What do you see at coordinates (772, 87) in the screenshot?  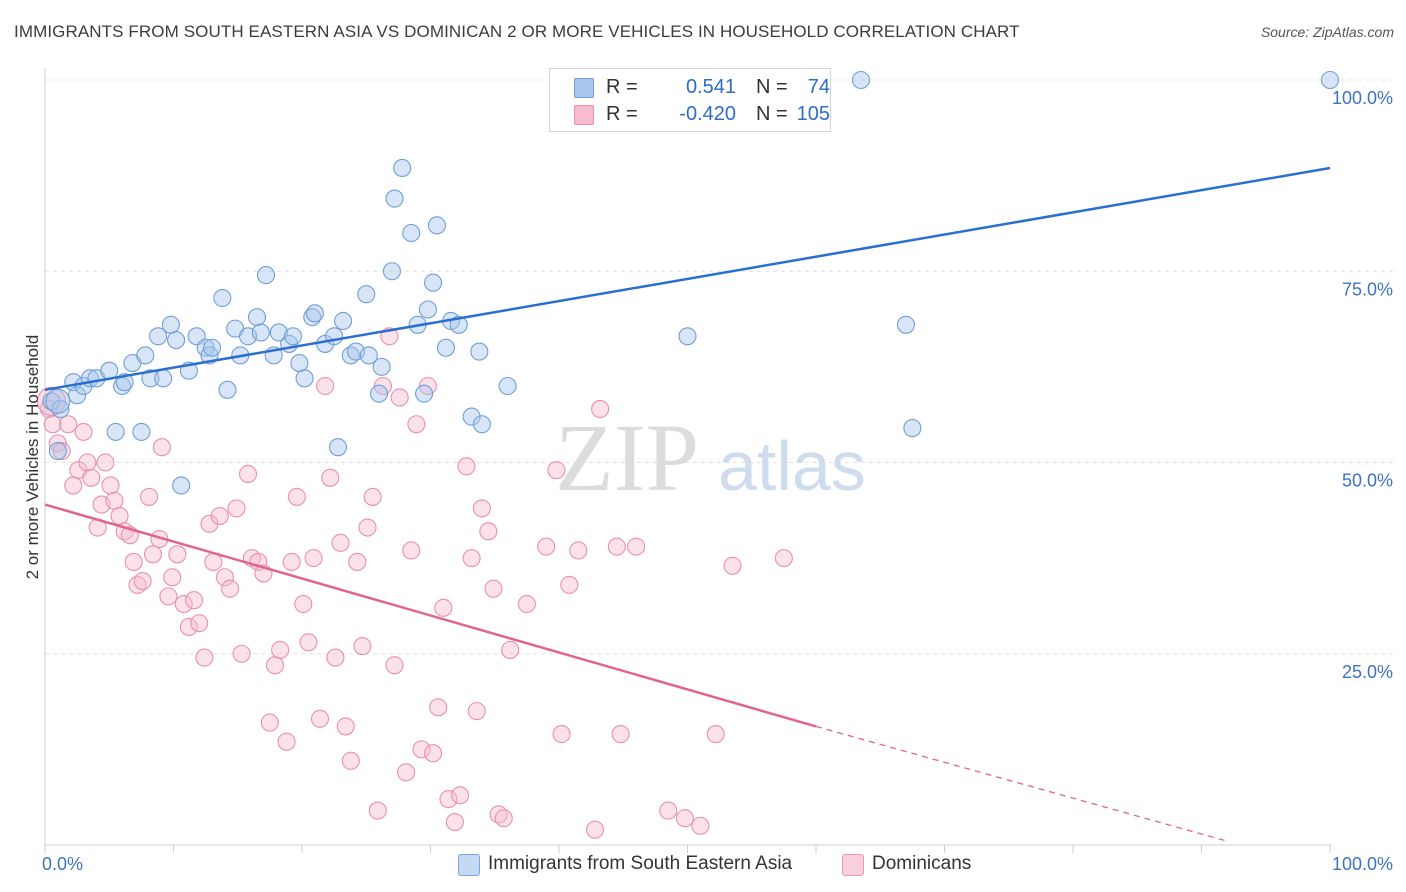 I see `legend-n-label: N =` at bounding box center [772, 87].